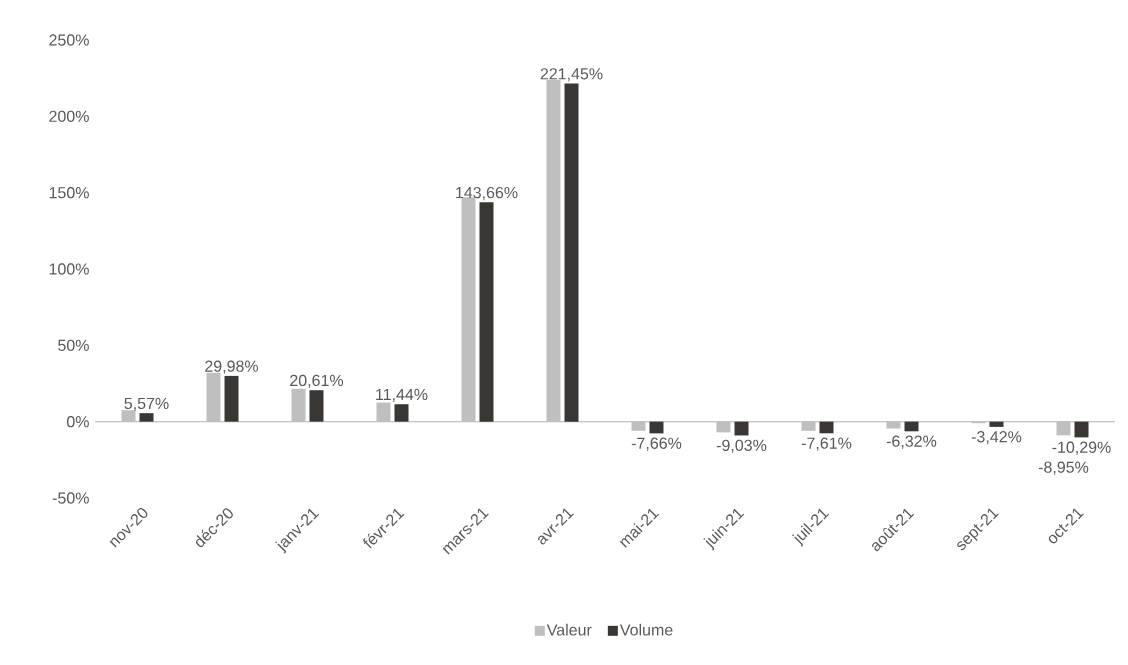 This screenshot has height=665, width=1128. What do you see at coordinates (1063, 468) in the screenshot?
I see `data-label: -8,95%` at bounding box center [1063, 468].